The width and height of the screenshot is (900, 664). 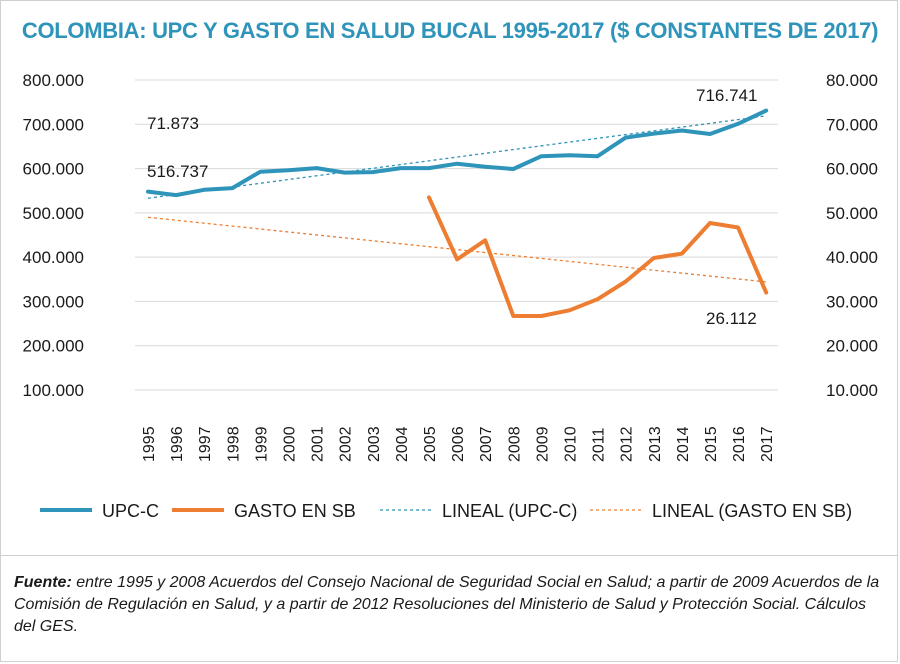 What do you see at coordinates (177, 444) in the screenshot?
I see `x-tick-label: 1996` at bounding box center [177, 444].